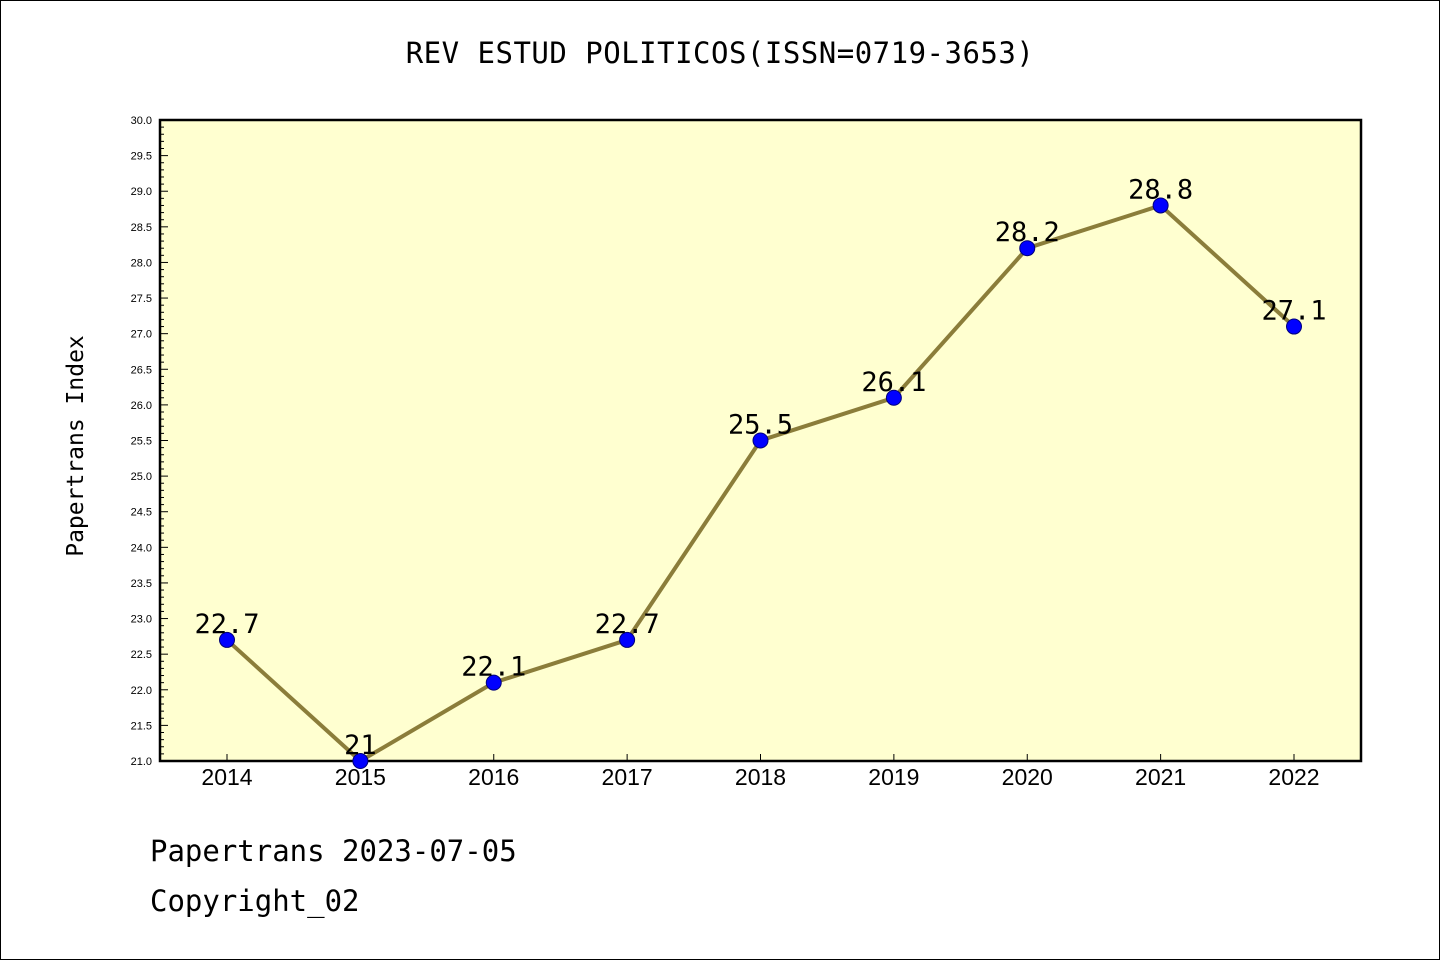  I want to click on y-tick-label: 26.5, so click(141, 370).